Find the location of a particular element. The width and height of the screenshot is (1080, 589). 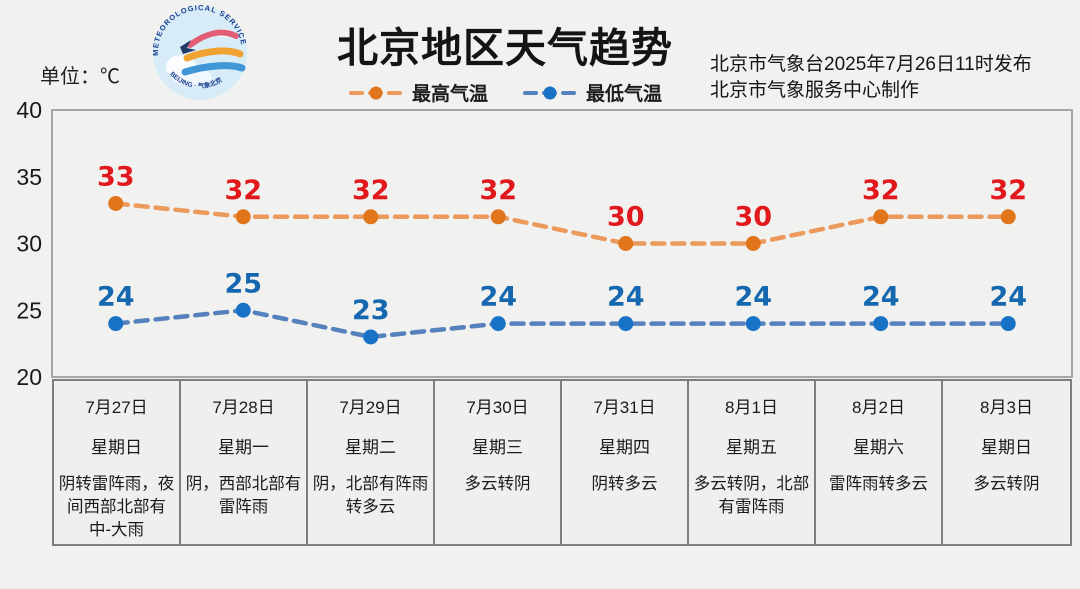

forecast-weather: 阴，西部北部有雷阵雨 is located at coordinates (243, 495).